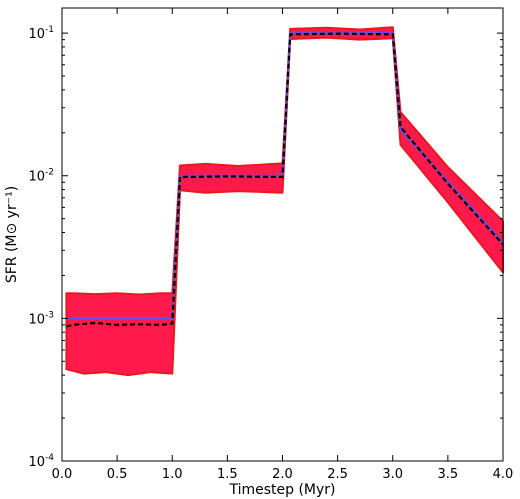 Image resolution: width=520 pixels, height=499 pixels. What do you see at coordinates (337, 474) in the screenshot?
I see `x-tick-label: 2.5` at bounding box center [337, 474].